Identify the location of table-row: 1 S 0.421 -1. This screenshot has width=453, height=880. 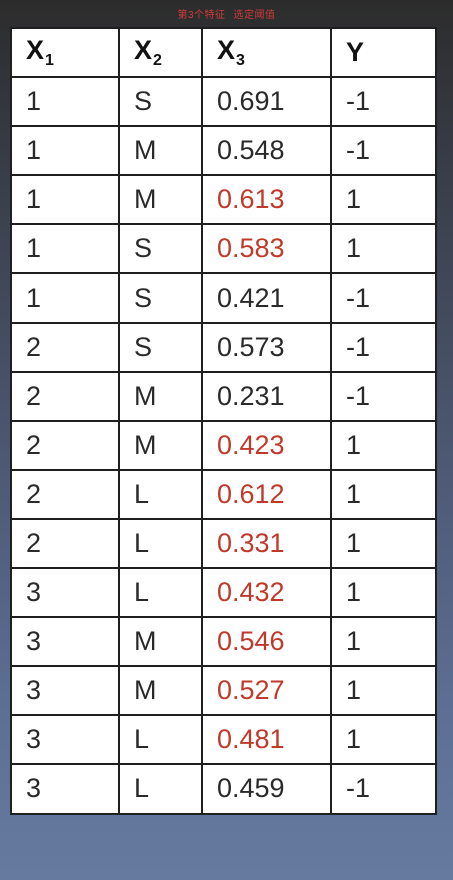
(223, 298).